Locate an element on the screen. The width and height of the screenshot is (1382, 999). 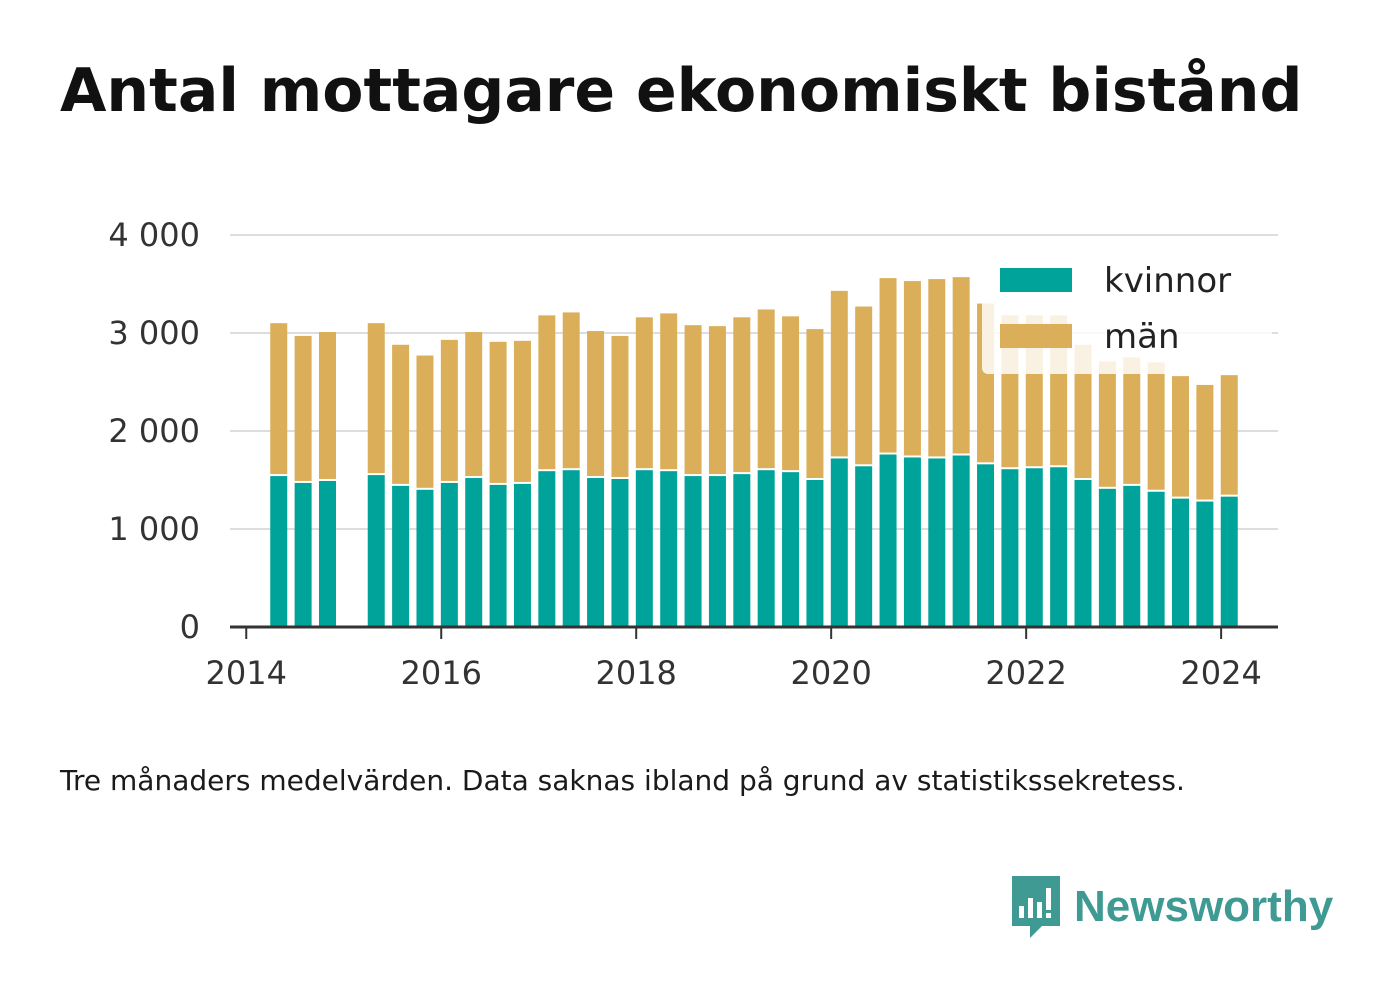
brand-name: Newsworthy is located at coordinates (1204, 906).